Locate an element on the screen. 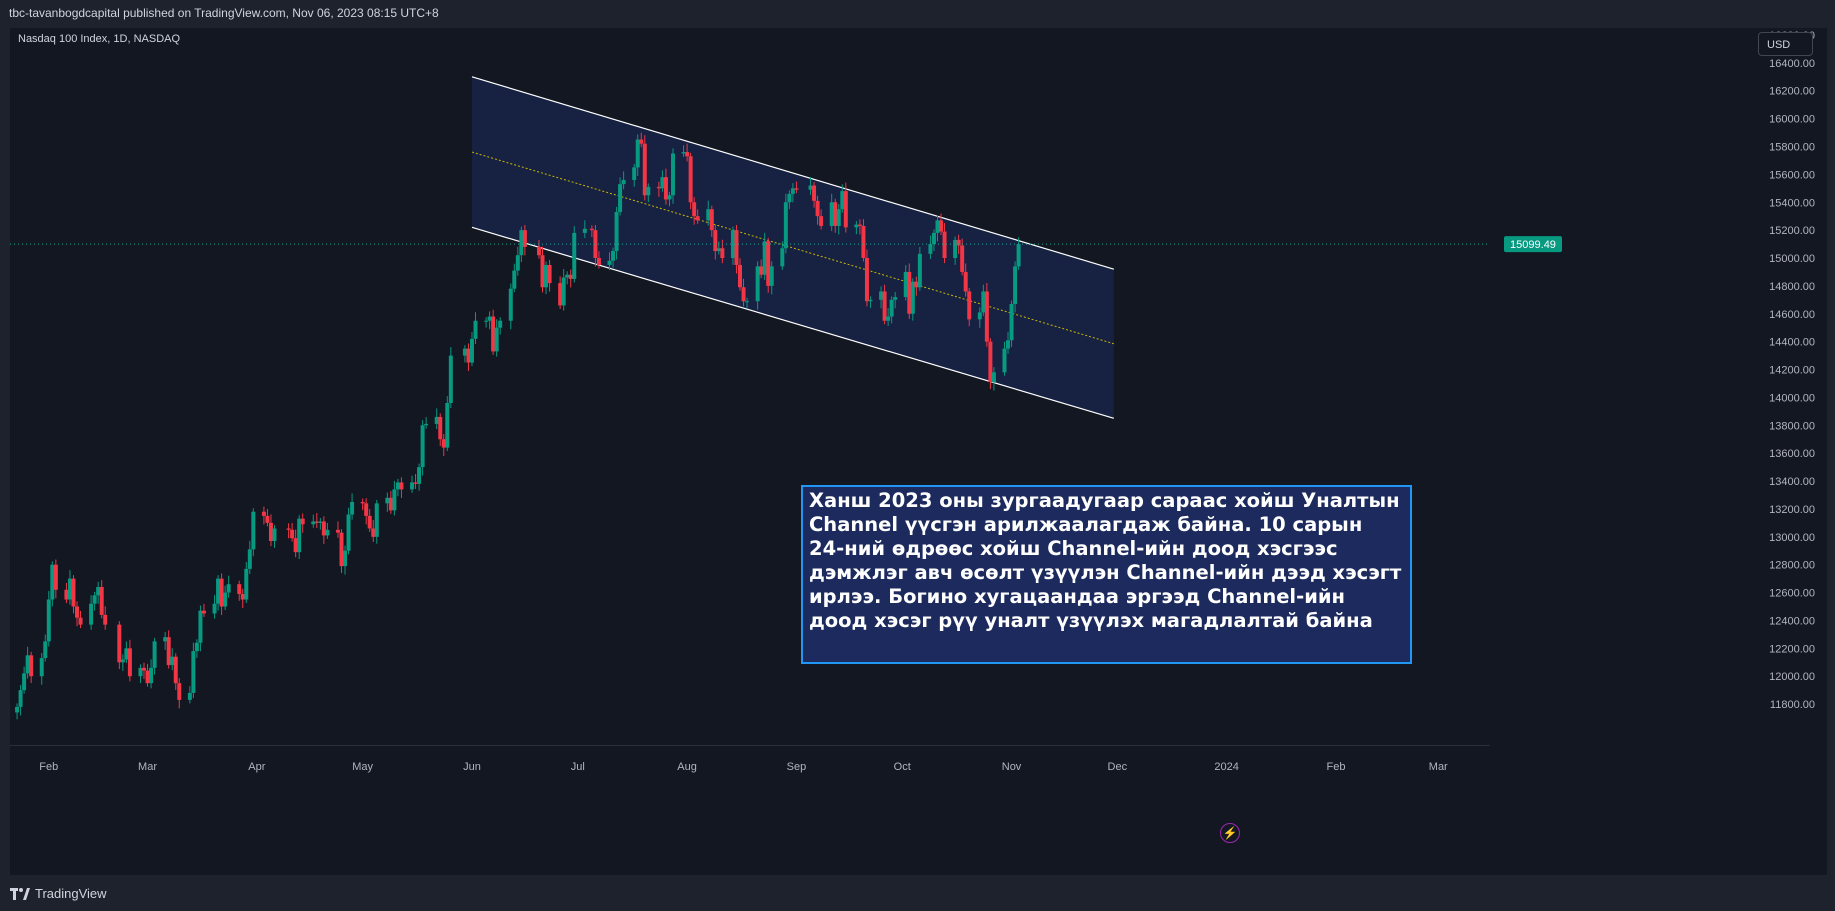 The width and height of the screenshot is (1835, 911). currency-button: USD is located at coordinates (1785, 44).